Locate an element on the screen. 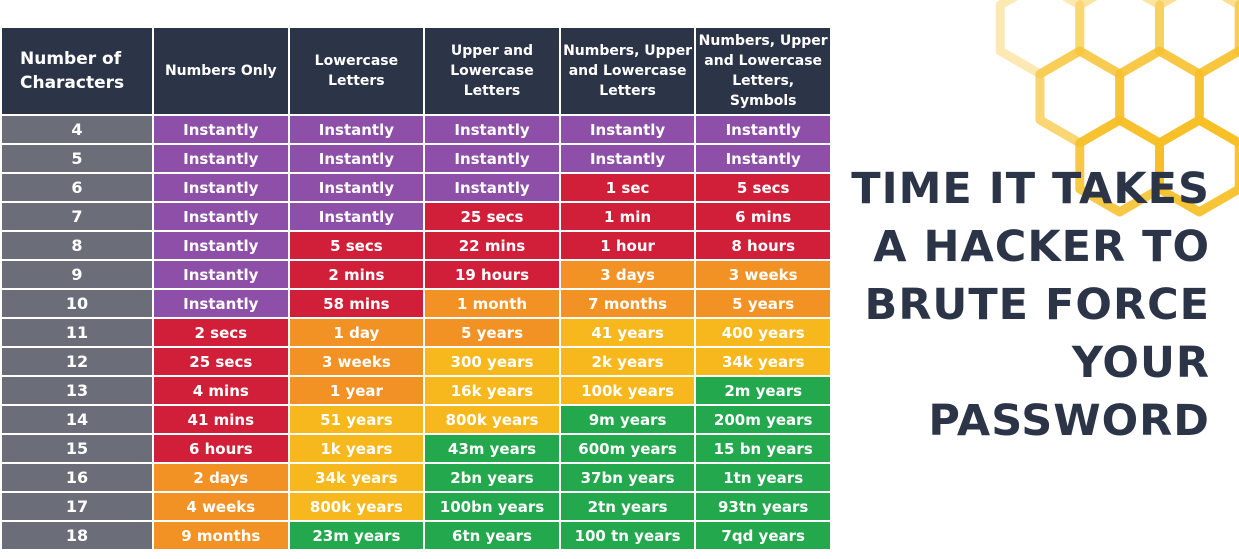 This screenshot has height=559, width=1239. time-cell: 2 secs is located at coordinates (221, 332).